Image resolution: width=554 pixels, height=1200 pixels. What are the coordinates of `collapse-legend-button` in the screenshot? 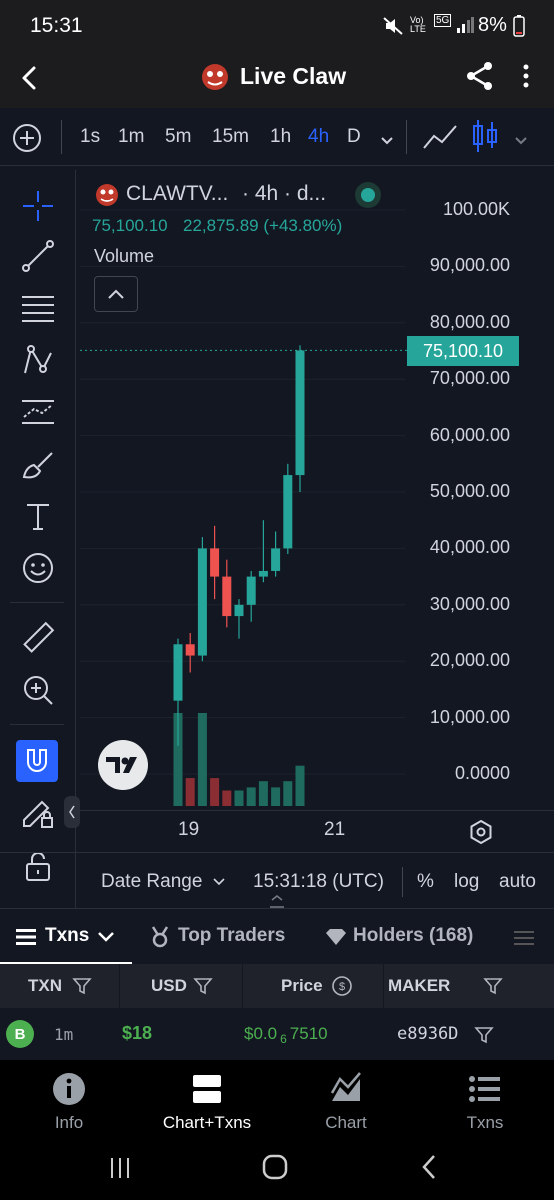 It's located at (116, 294).